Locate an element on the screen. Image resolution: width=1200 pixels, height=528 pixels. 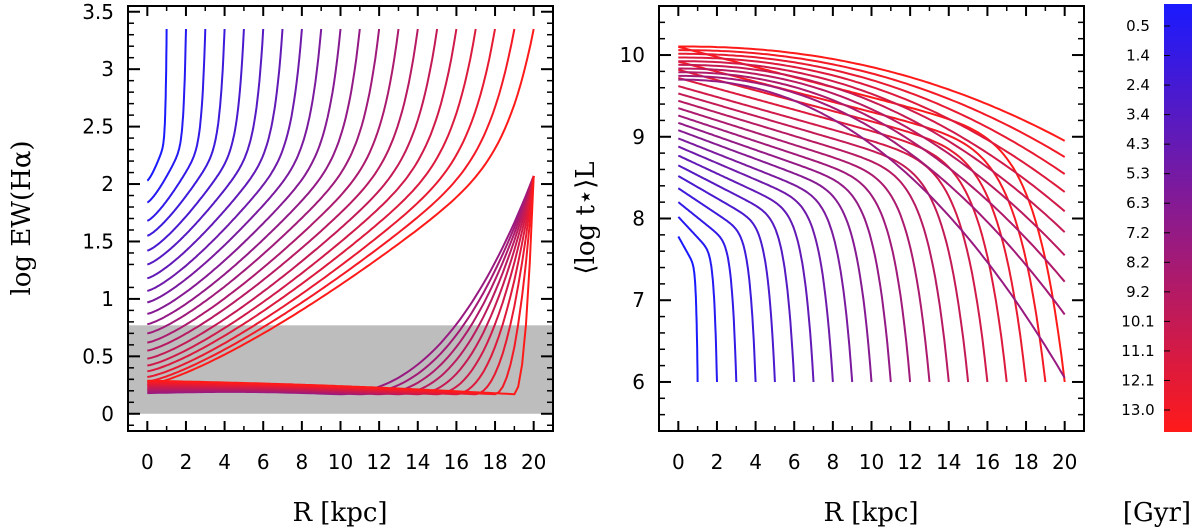
colorbar-tick-label: 1.4 is located at coordinates (1138, 56).